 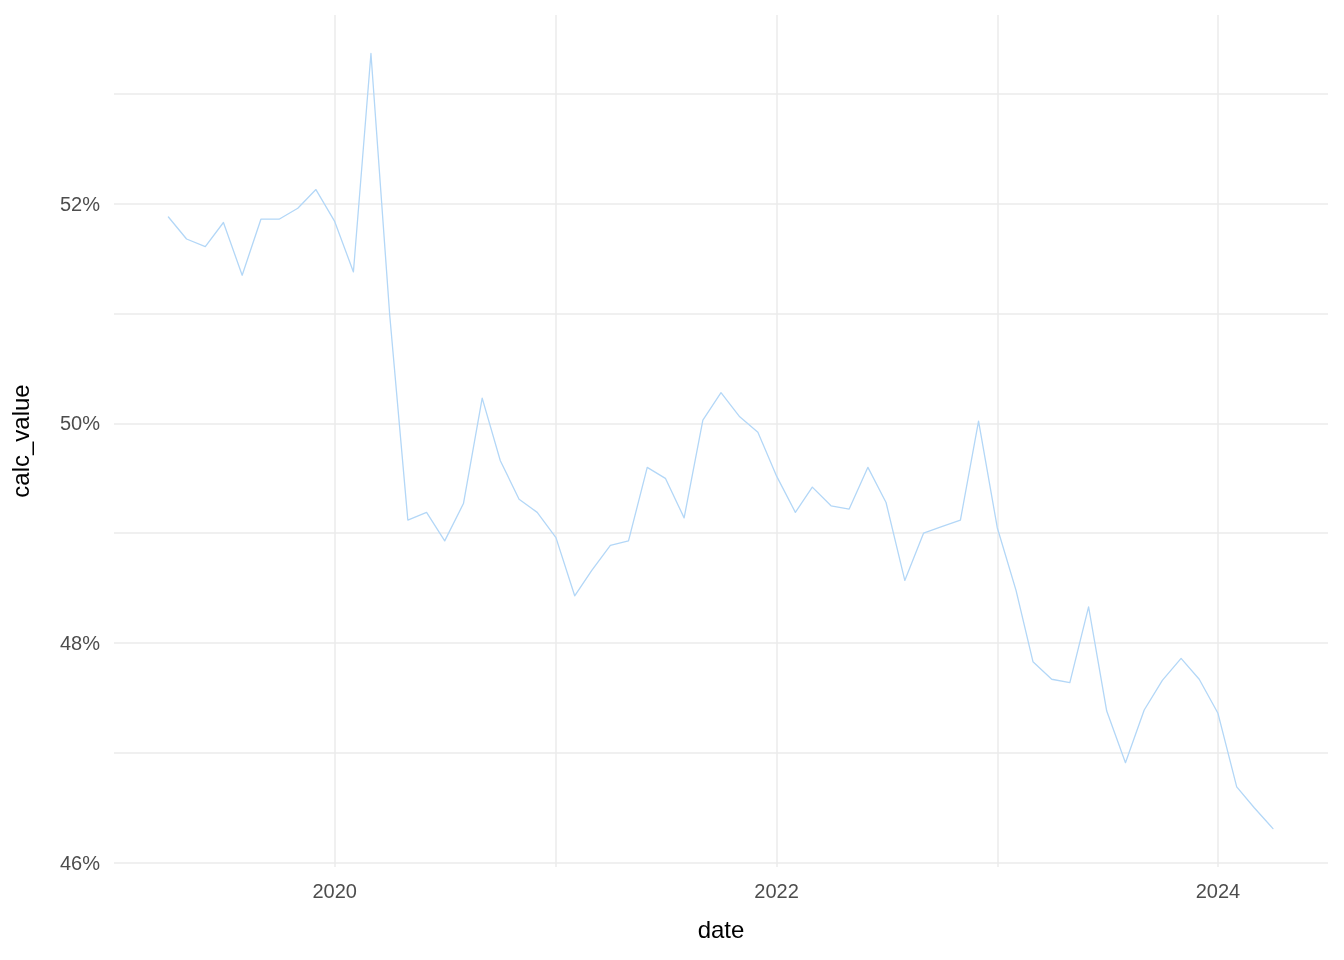 I want to click on y-tick-label: 52%, so click(x=80, y=203).